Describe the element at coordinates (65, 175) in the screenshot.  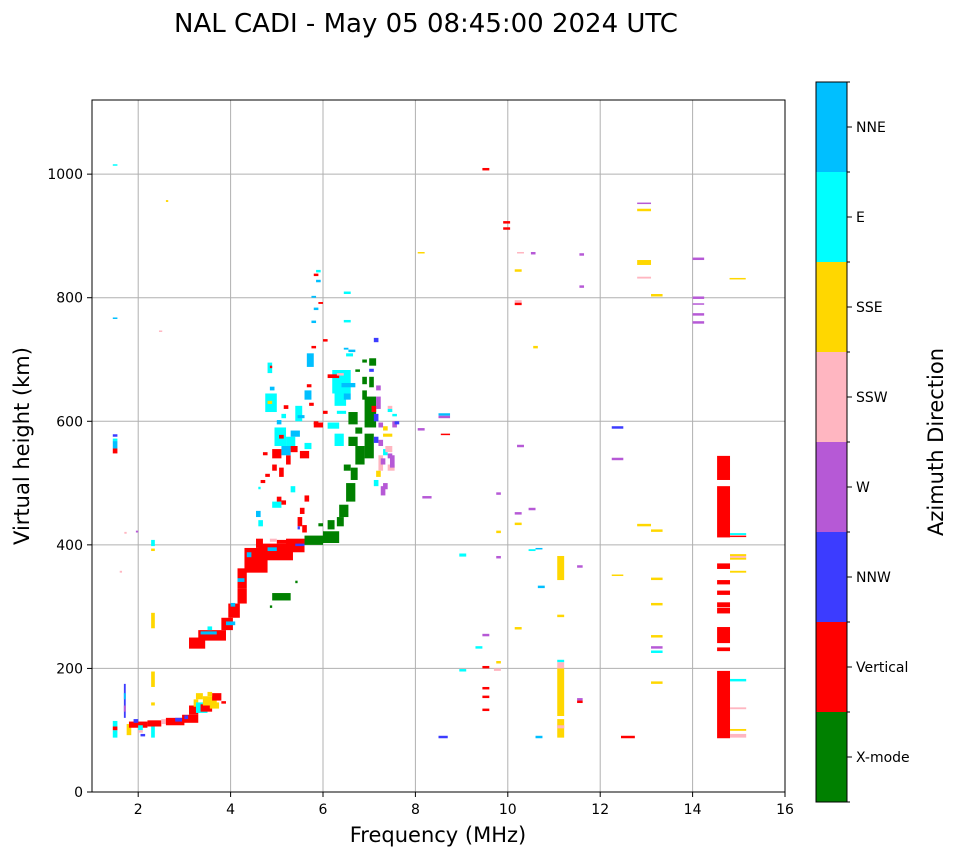
I see `y-tick-label: 1000` at that location.